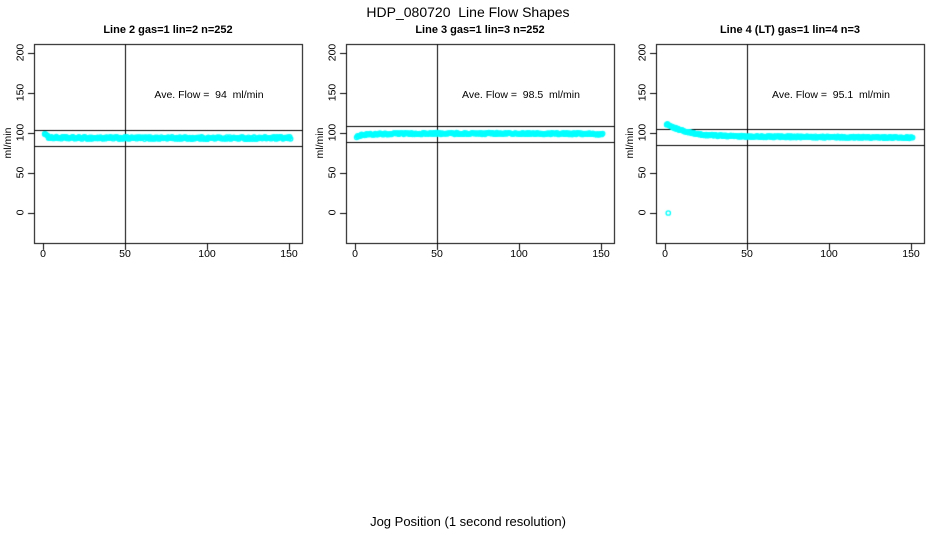 Image resolution: width=936 pixels, height=540 pixels. Describe the element at coordinates (521, 95) in the screenshot. I see `ave-flow-annotation: Ave. Flow = 98.5 ml/min` at that location.